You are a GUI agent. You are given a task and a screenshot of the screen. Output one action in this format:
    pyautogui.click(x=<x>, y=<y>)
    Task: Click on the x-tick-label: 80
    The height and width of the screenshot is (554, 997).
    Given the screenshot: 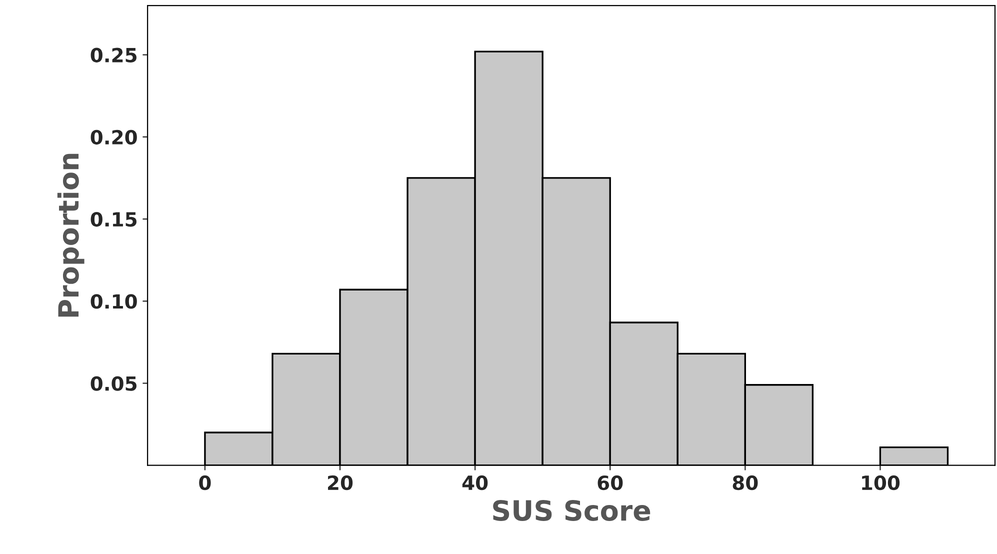 What is the action you would take?
    pyautogui.click(x=745, y=482)
    